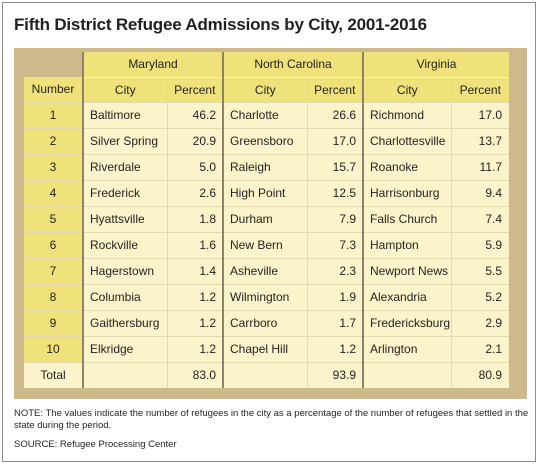  What do you see at coordinates (195, 167) in the screenshot?
I see `md-percent-cell: 5.0` at bounding box center [195, 167].